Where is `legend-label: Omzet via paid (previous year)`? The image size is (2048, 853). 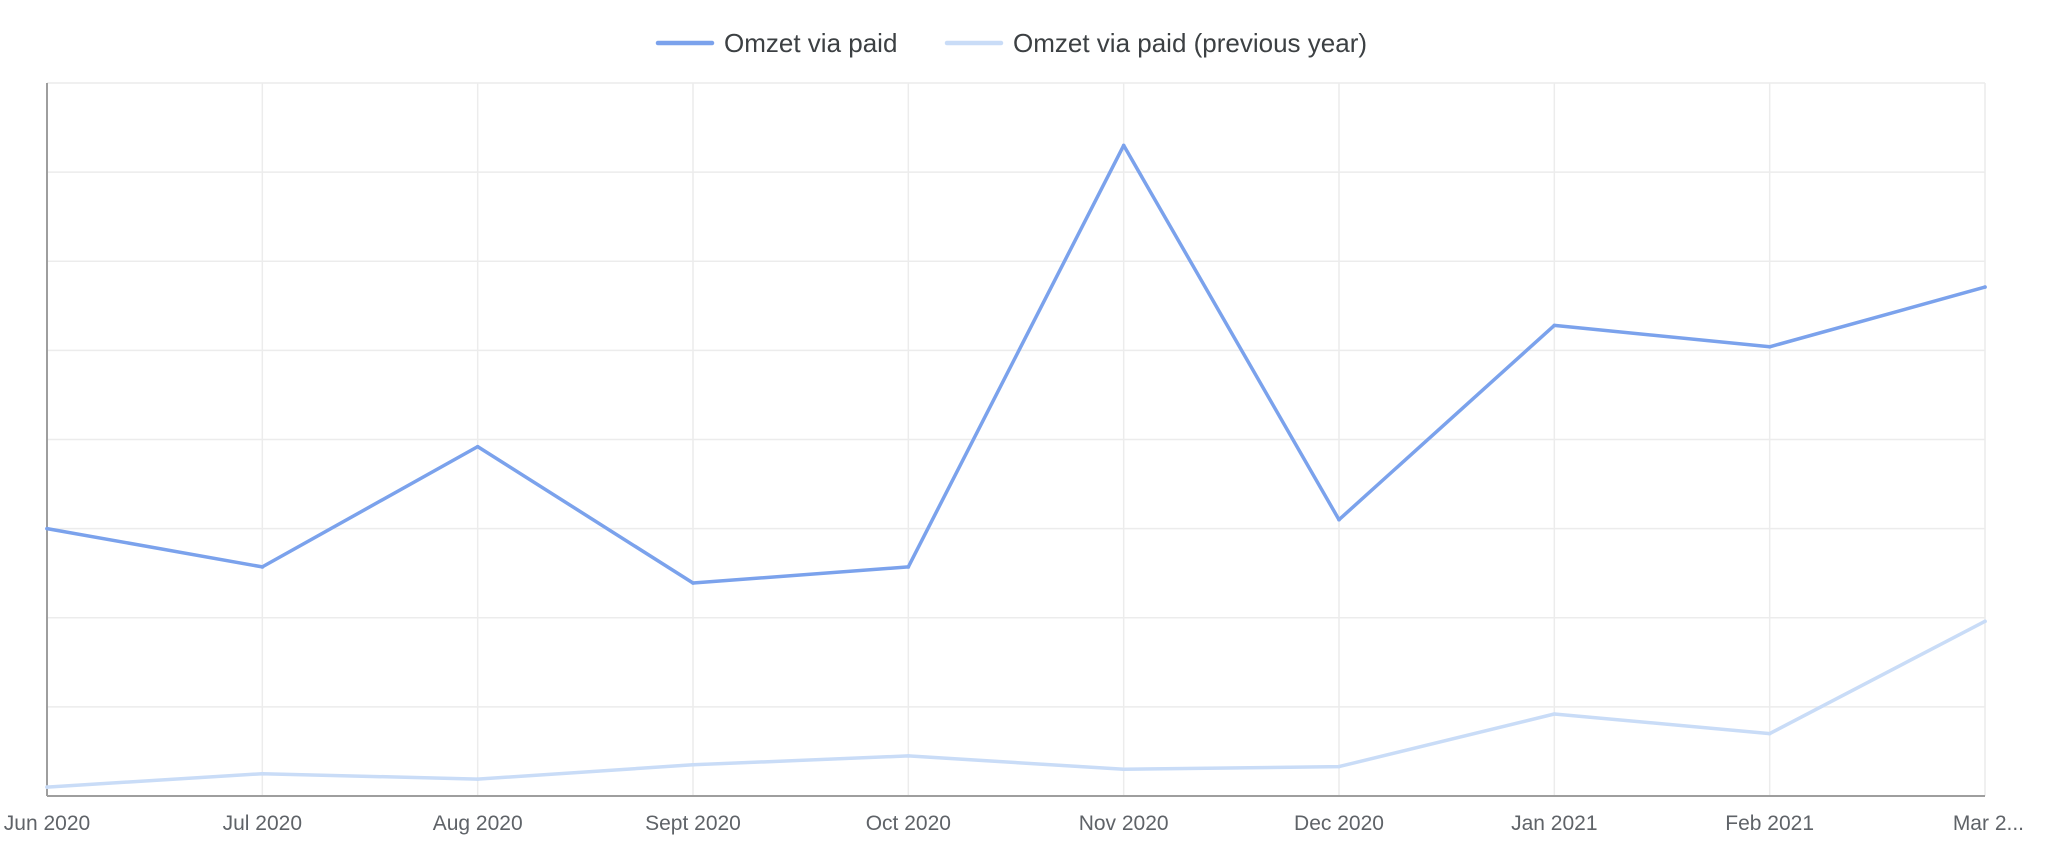 legend-label: Omzet via paid (previous year) is located at coordinates (1190, 43).